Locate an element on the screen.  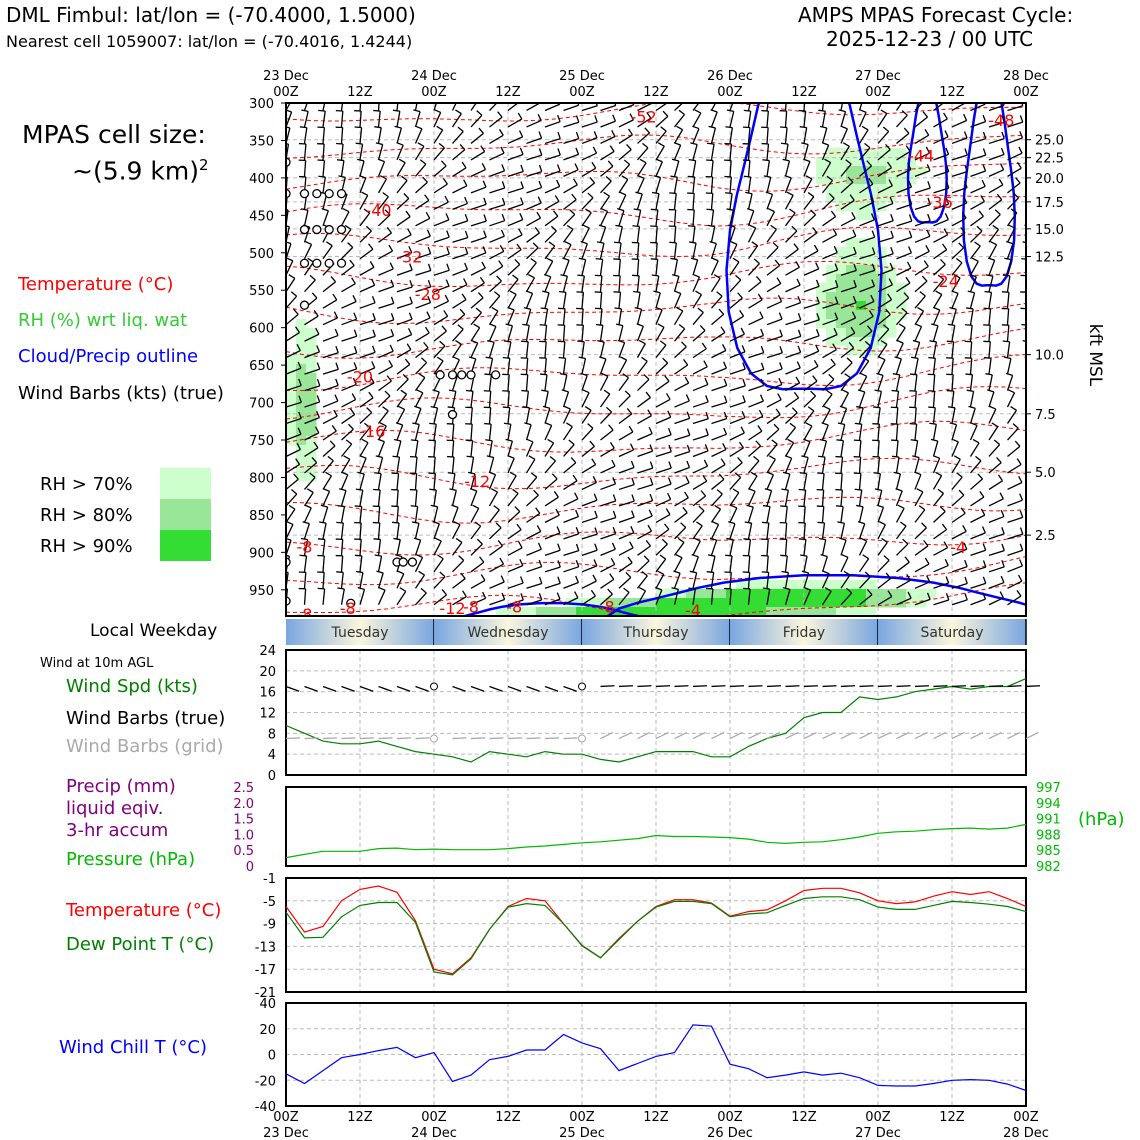
weekday-label: Saturday is located at coordinates (951, 633).